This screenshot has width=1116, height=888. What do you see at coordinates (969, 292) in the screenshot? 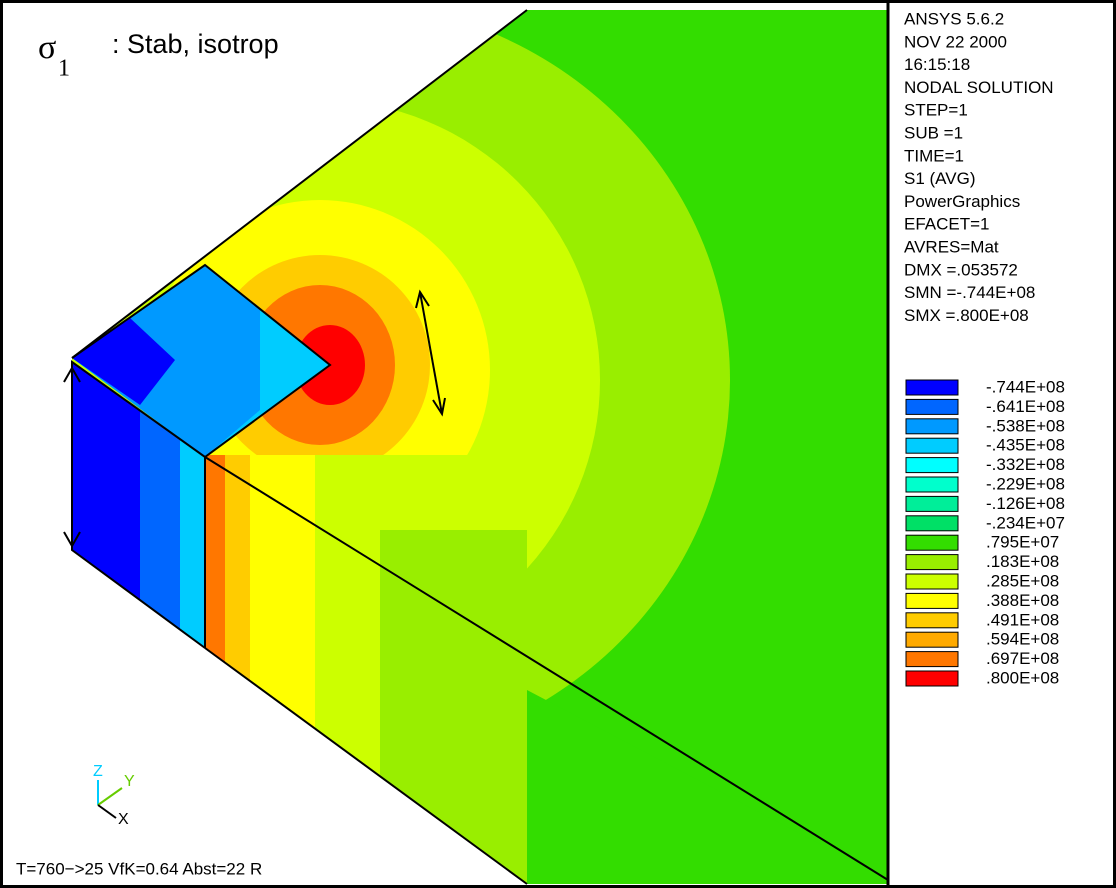
I see `info-line: SMN =-.744E+08` at bounding box center [969, 292].